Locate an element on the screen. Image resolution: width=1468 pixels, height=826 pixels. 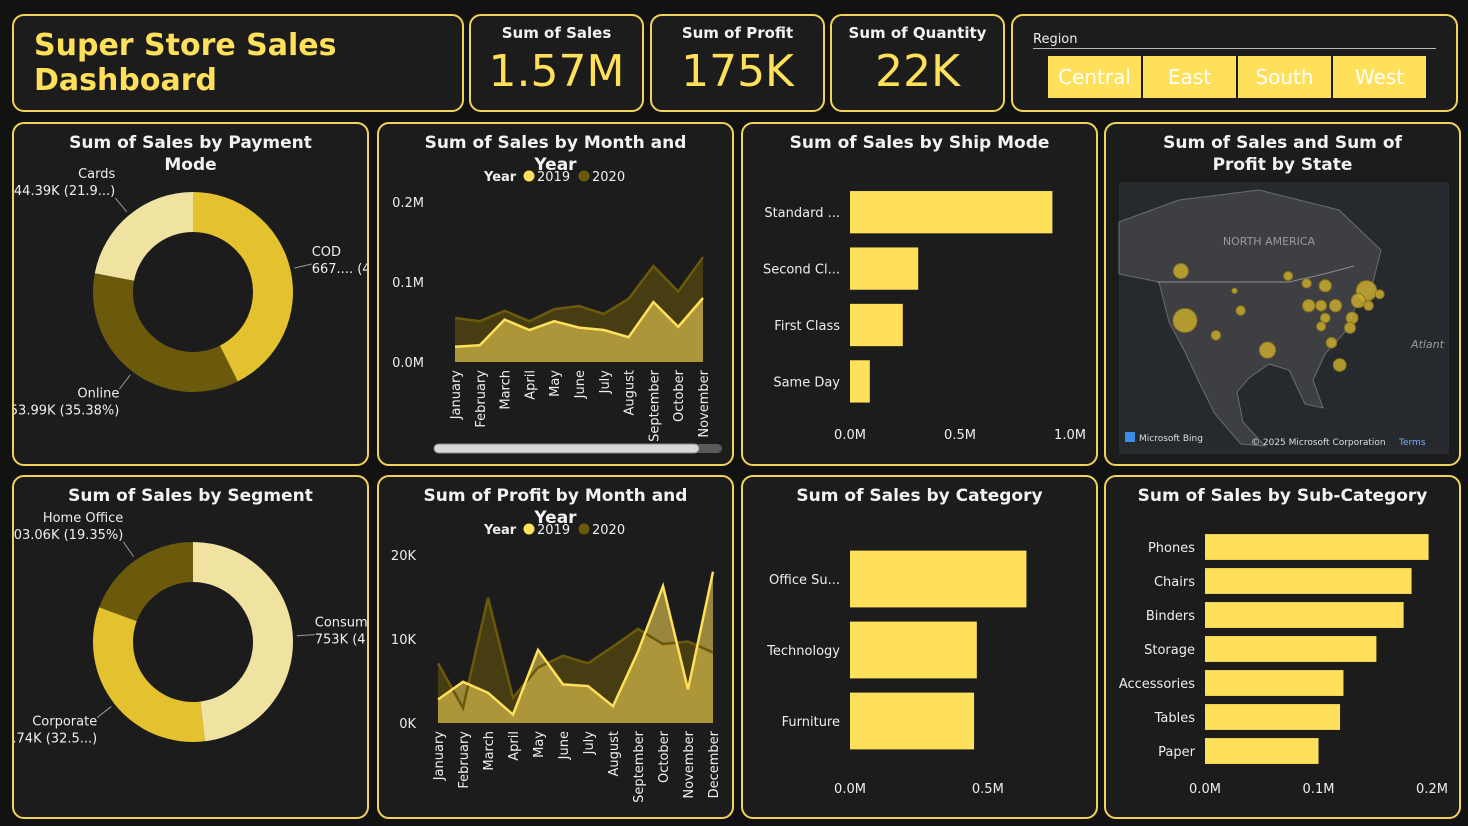
slicer-title: Region is located at coordinates (1055, 39).